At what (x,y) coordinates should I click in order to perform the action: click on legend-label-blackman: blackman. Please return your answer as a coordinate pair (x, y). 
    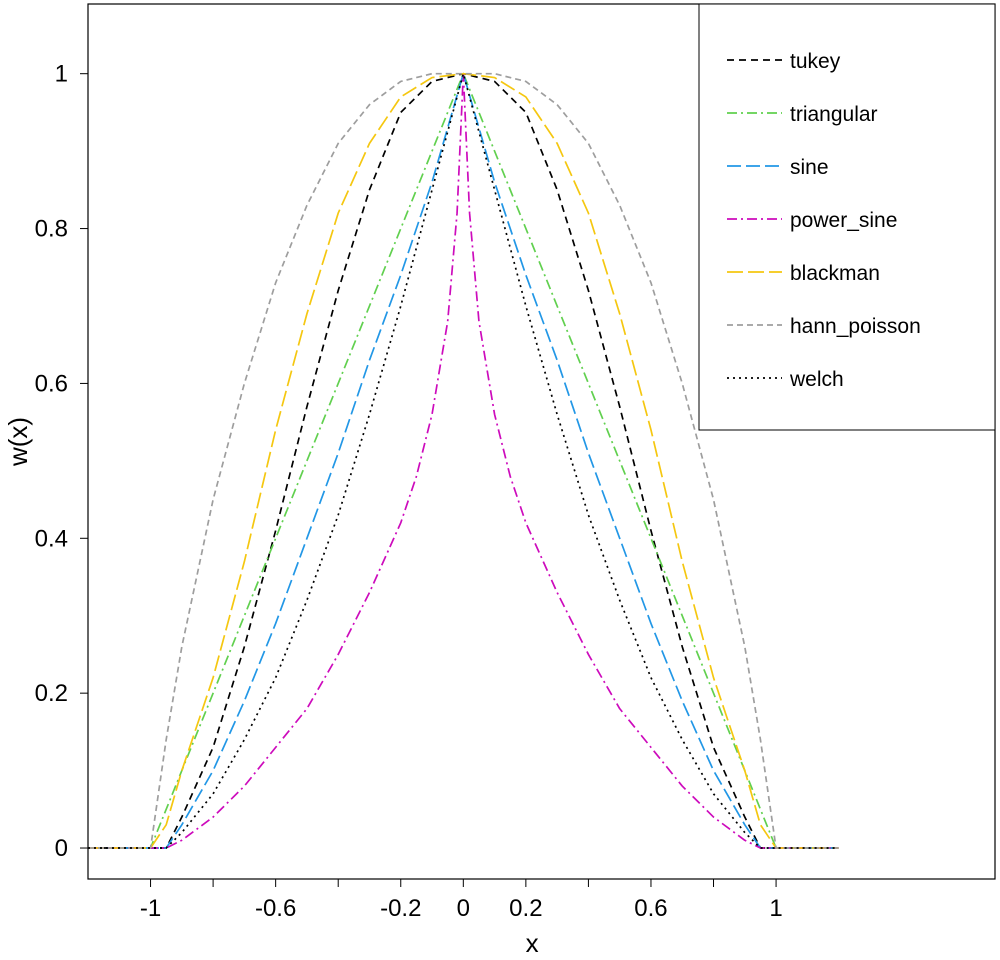
    Looking at the image, I should click on (835, 273).